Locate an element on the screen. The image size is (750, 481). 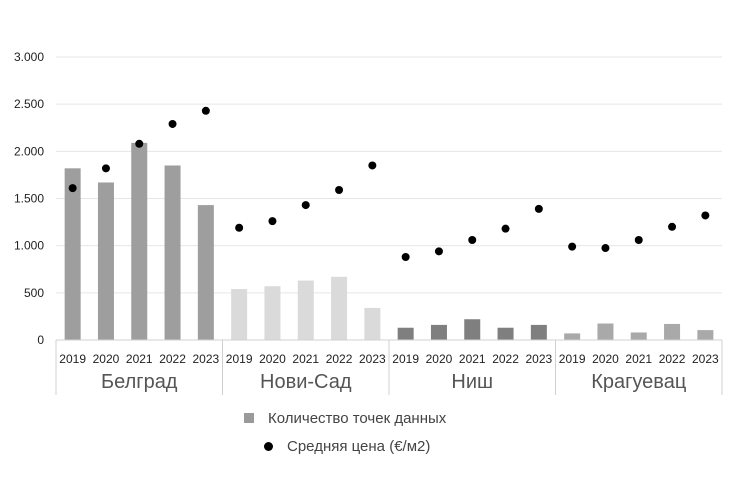
legend-dot-label: Средняя цена (€/м2) is located at coordinates (359, 446).